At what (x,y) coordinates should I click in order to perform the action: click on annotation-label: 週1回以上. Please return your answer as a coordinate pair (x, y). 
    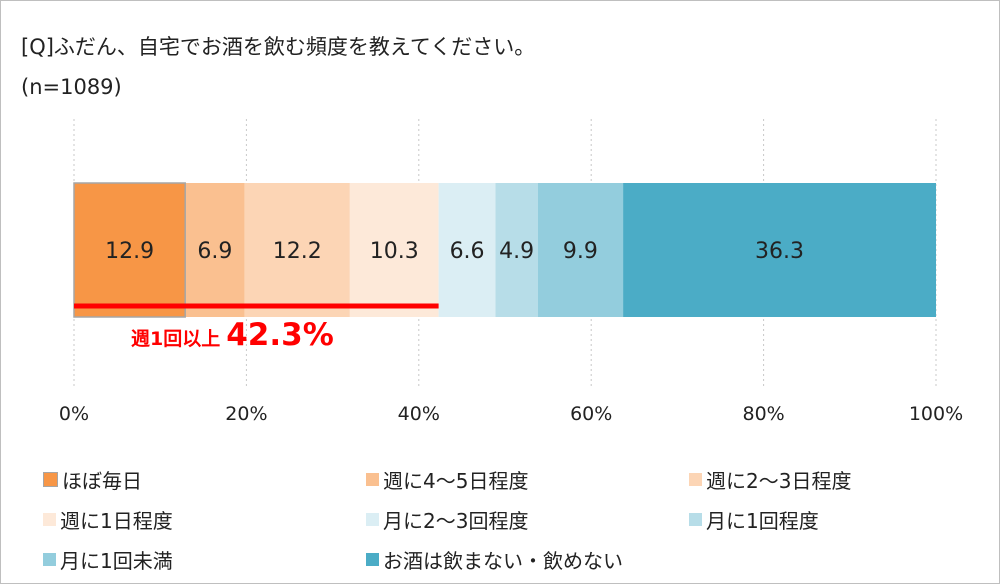
    Looking at the image, I should click on (176, 339).